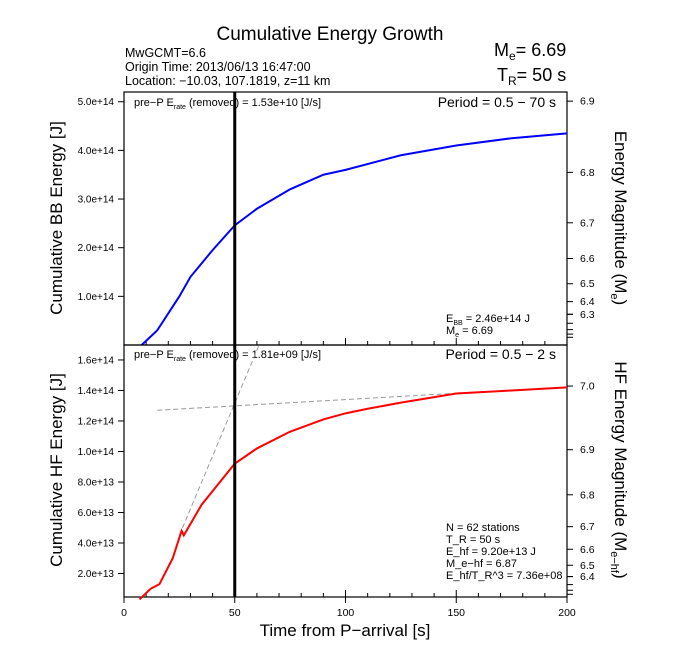 This screenshot has width=680, height=660. What do you see at coordinates (469, 332) in the screenshot?
I see `me-annotation: Me = 6.69` at bounding box center [469, 332].